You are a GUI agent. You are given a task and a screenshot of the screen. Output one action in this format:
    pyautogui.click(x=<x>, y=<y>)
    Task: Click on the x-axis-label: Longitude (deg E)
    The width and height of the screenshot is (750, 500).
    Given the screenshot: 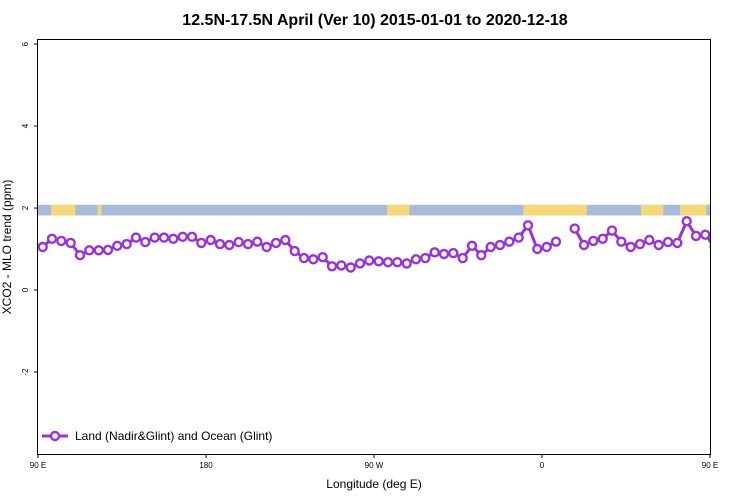 What is the action you would take?
    pyautogui.click(x=373, y=484)
    